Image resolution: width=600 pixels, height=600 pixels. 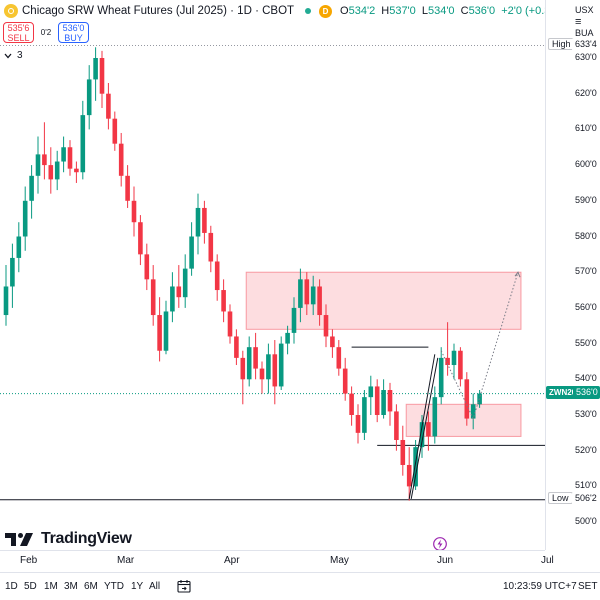 I want to click on price-label: 510'0, so click(x=586, y=485).